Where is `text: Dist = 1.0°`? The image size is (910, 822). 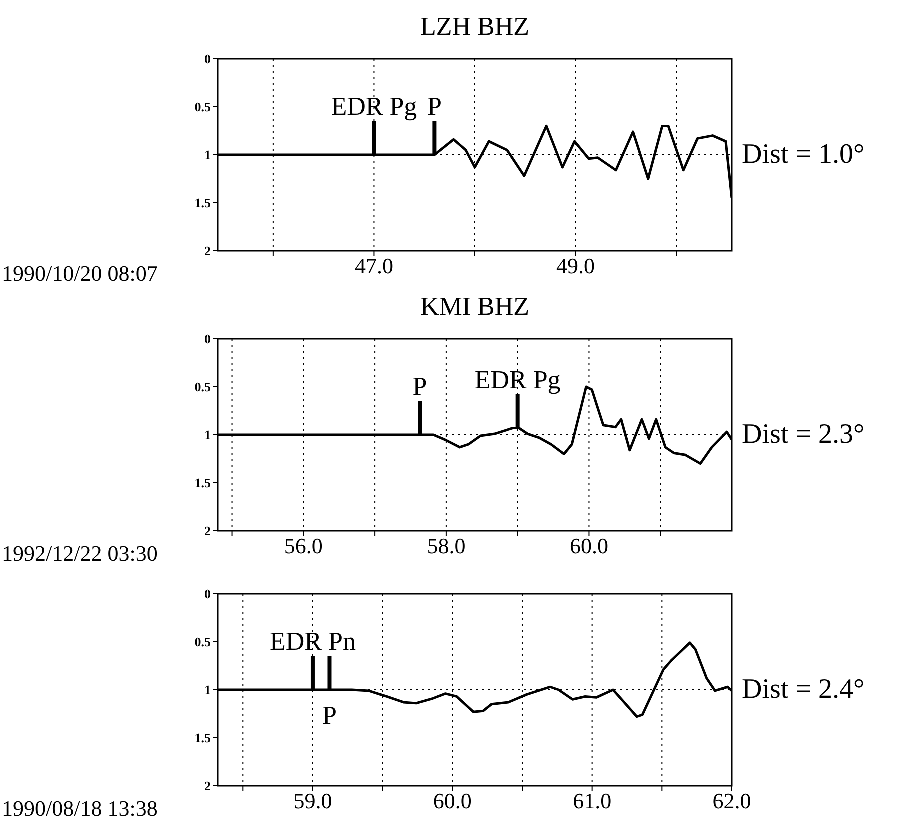
text: Dist = 1.0° is located at coordinates (803, 155).